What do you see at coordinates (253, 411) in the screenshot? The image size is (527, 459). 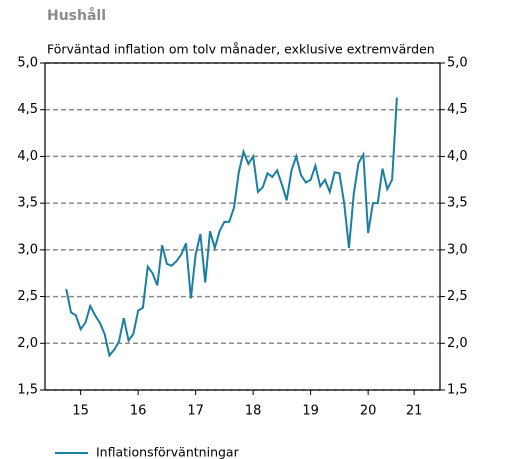 I see `x-tick-label: 18` at bounding box center [253, 411].